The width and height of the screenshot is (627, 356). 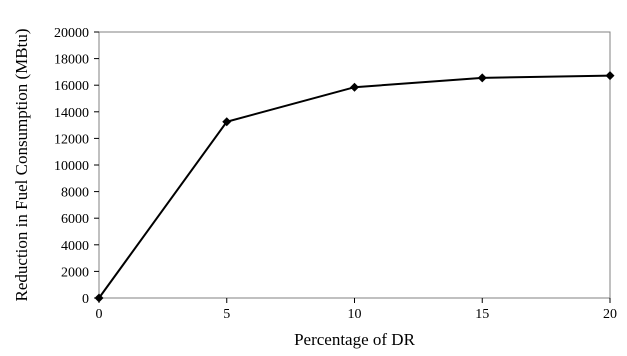 What do you see at coordinates (226, 314) in the screenshot?
I see `x-tick-label: 5` at bounding box center [226, 314].